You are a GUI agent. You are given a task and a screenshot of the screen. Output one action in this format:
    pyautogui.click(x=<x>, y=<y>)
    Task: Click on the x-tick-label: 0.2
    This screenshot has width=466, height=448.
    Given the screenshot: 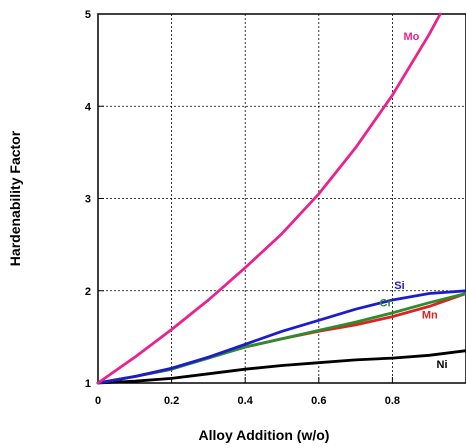 What is the action you would take?
    pyautogui.click(x=171, y=401)
    